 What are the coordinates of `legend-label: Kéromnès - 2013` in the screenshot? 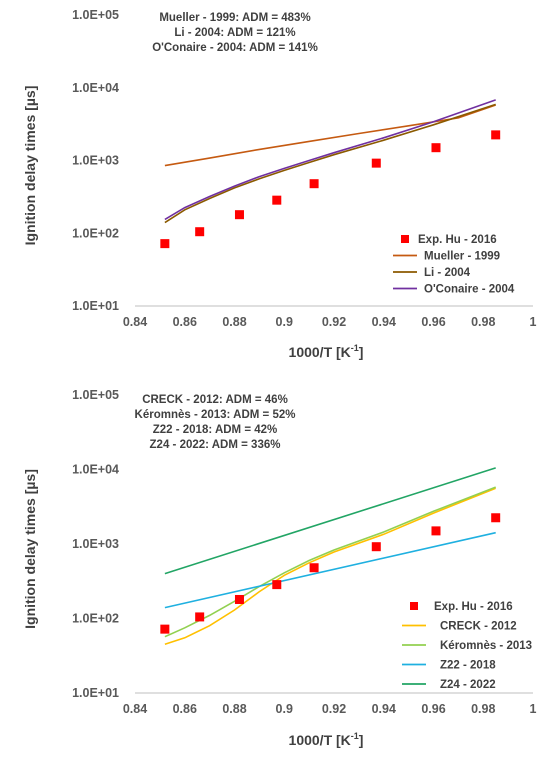 It's located at (486, 646).